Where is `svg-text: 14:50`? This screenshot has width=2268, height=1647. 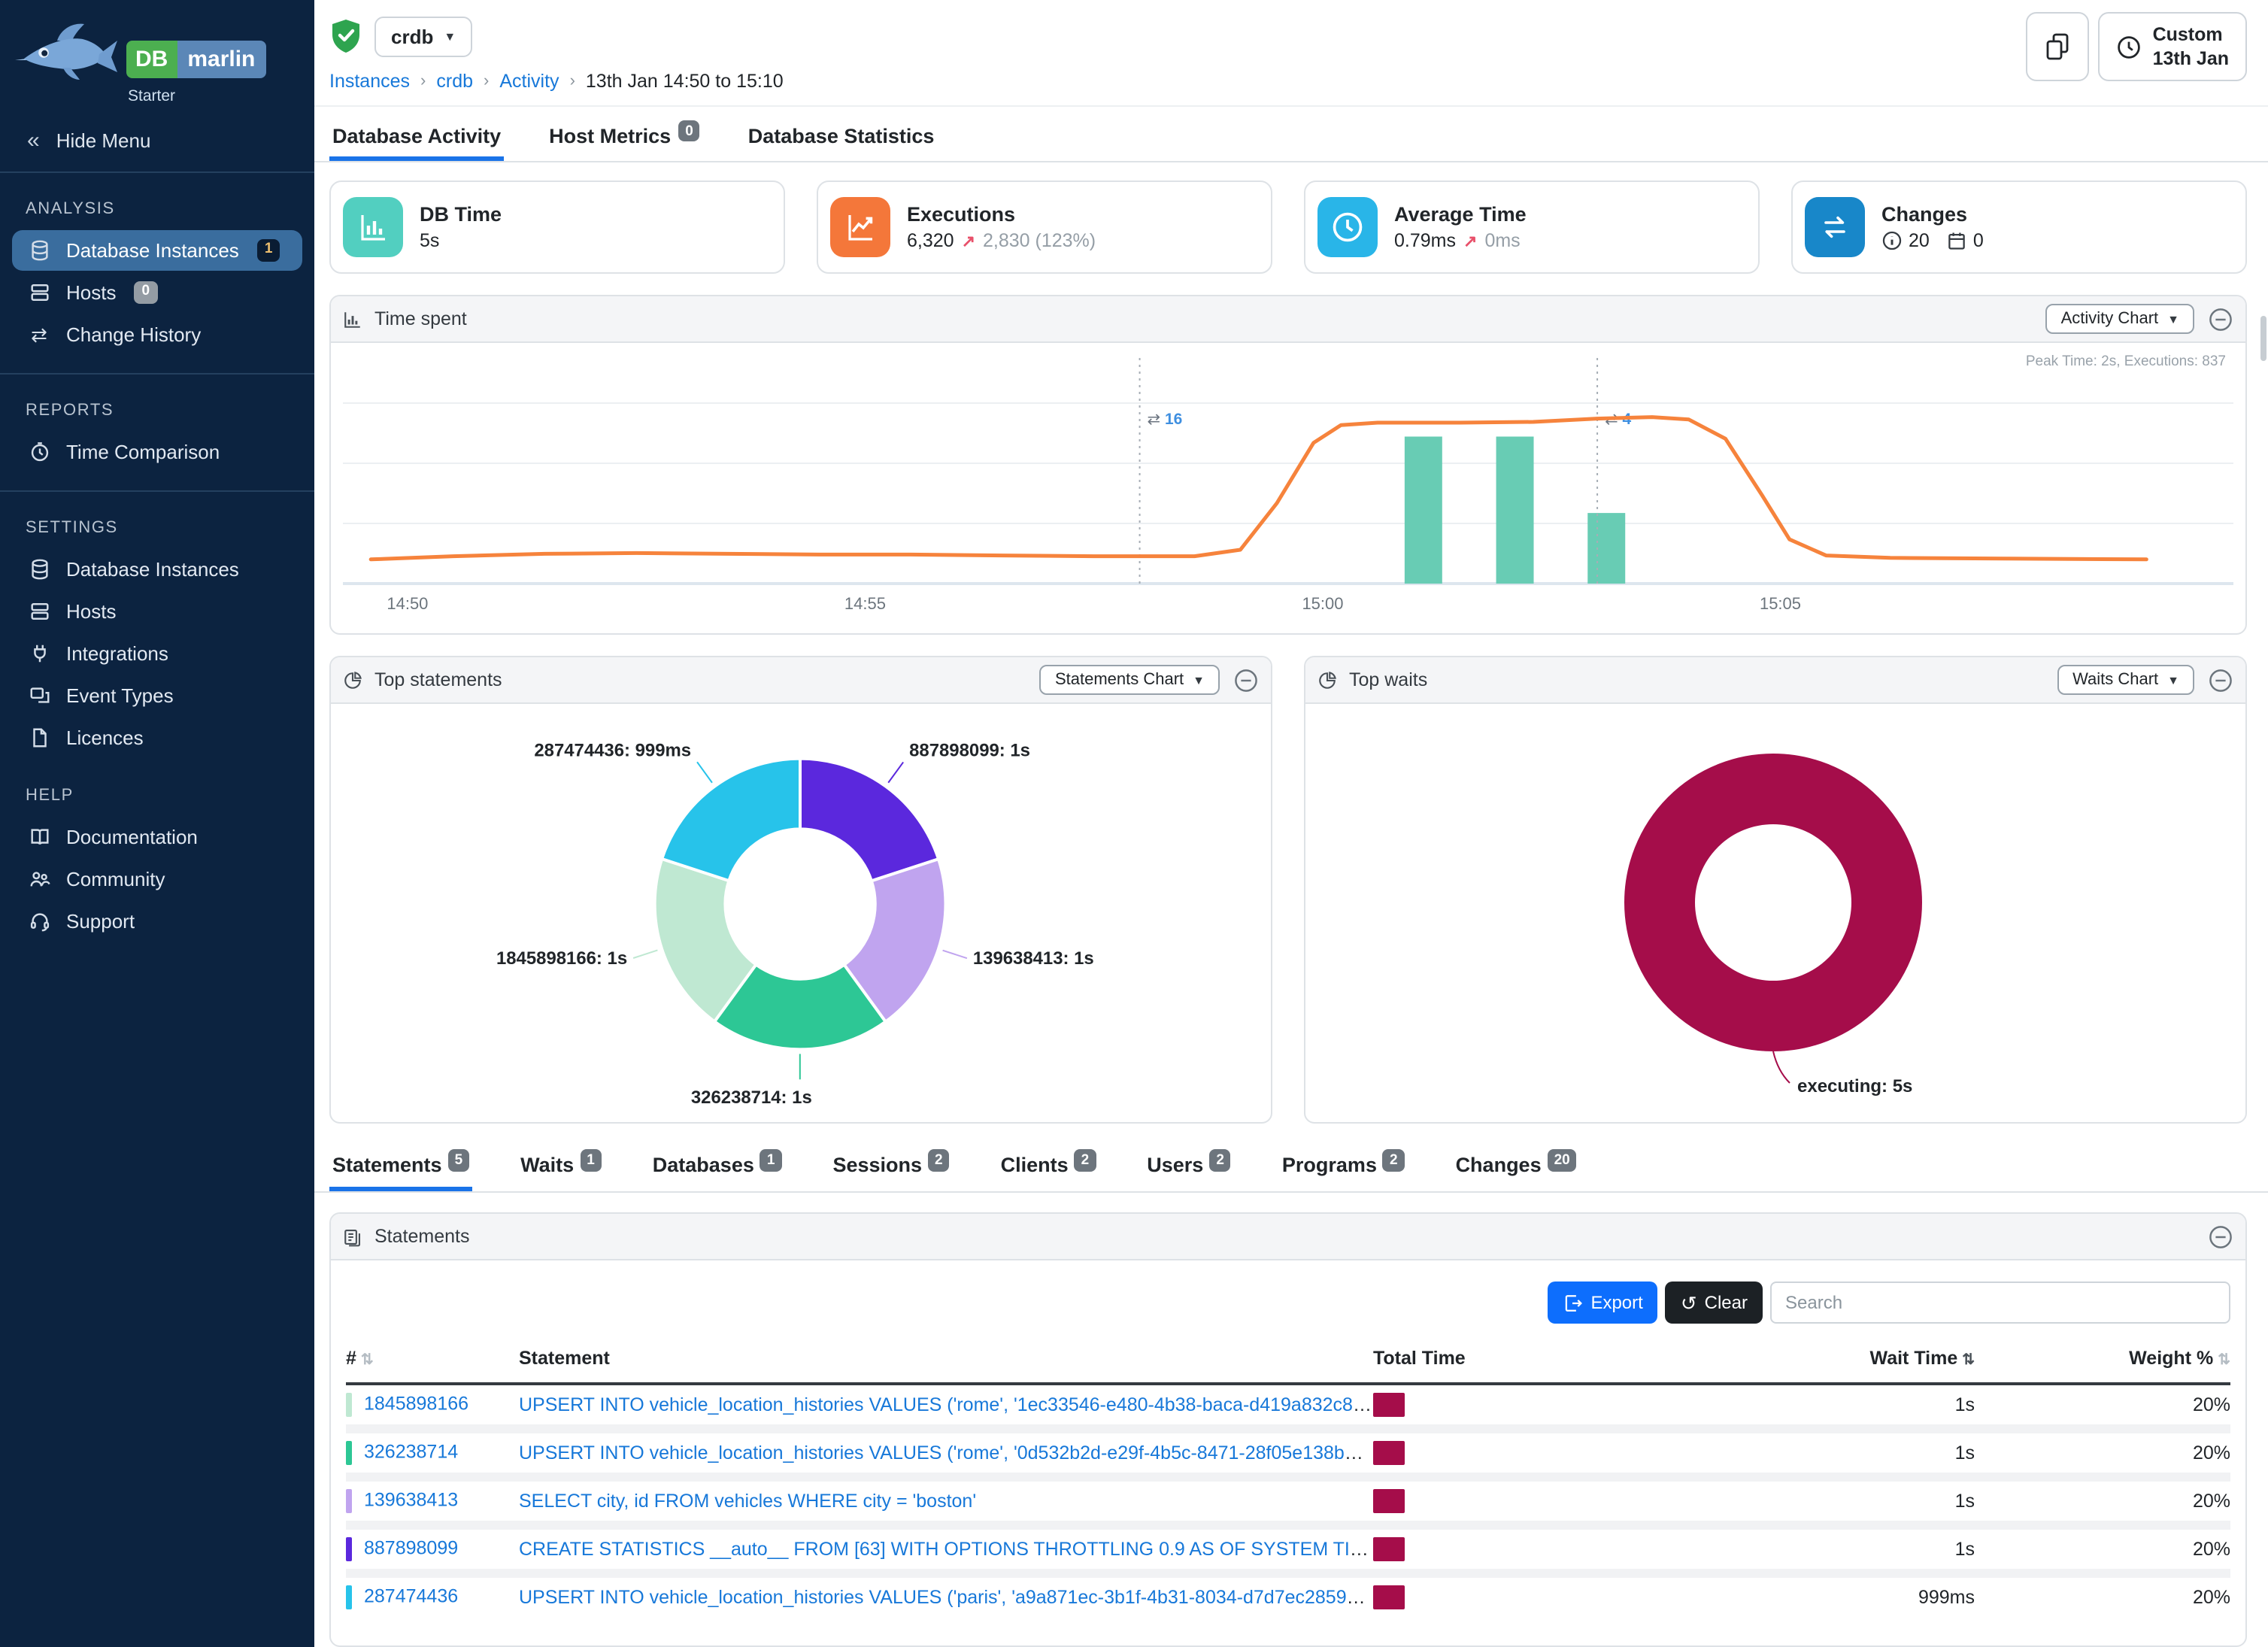 svg-text: 14:50 is located at coordinates (407, 603).